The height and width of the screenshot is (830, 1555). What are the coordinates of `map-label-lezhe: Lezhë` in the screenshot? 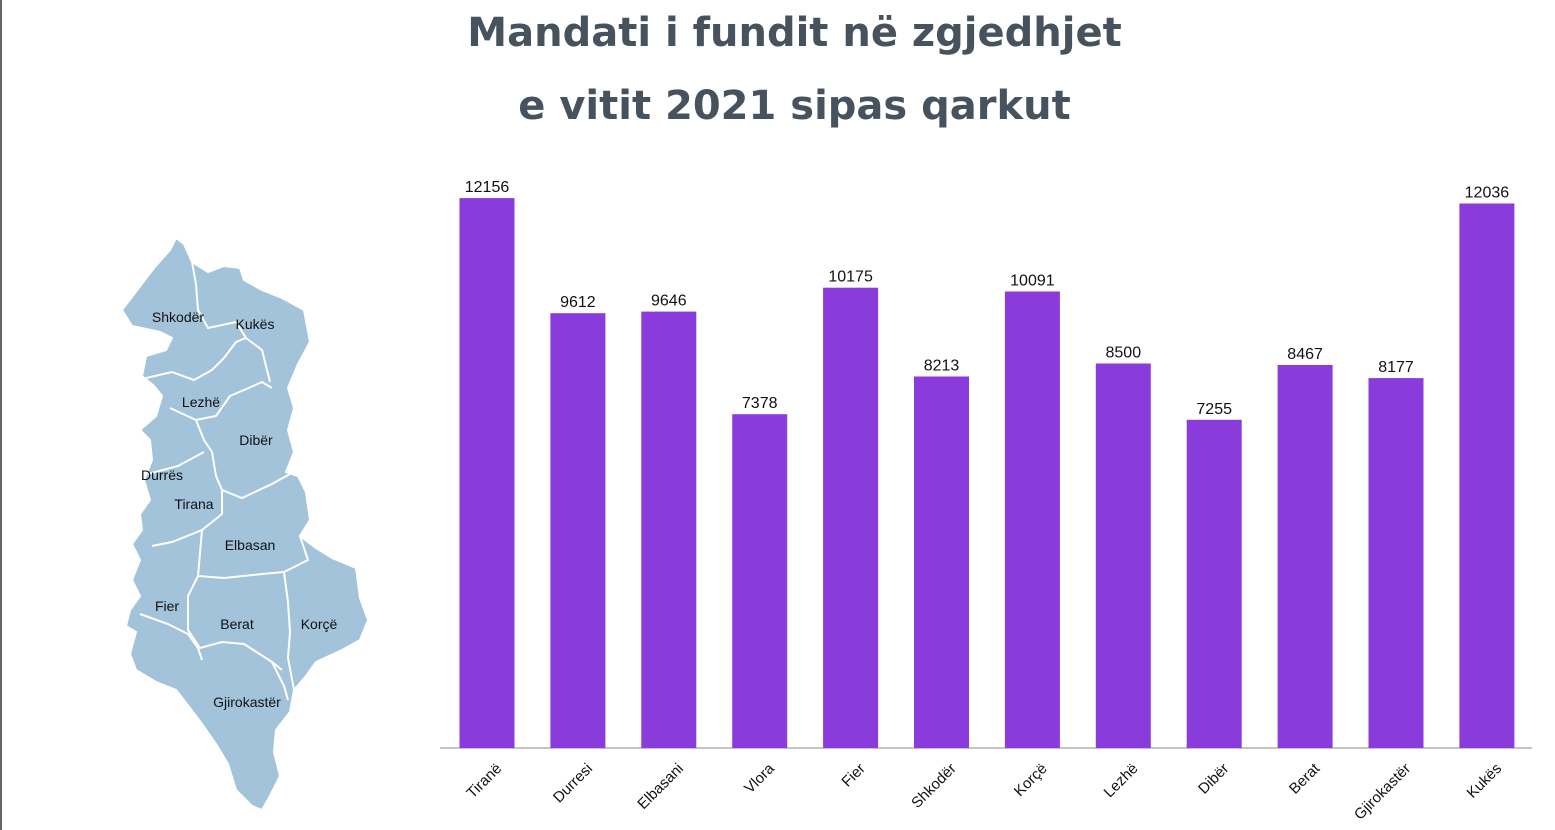 It's located at (201, 402).